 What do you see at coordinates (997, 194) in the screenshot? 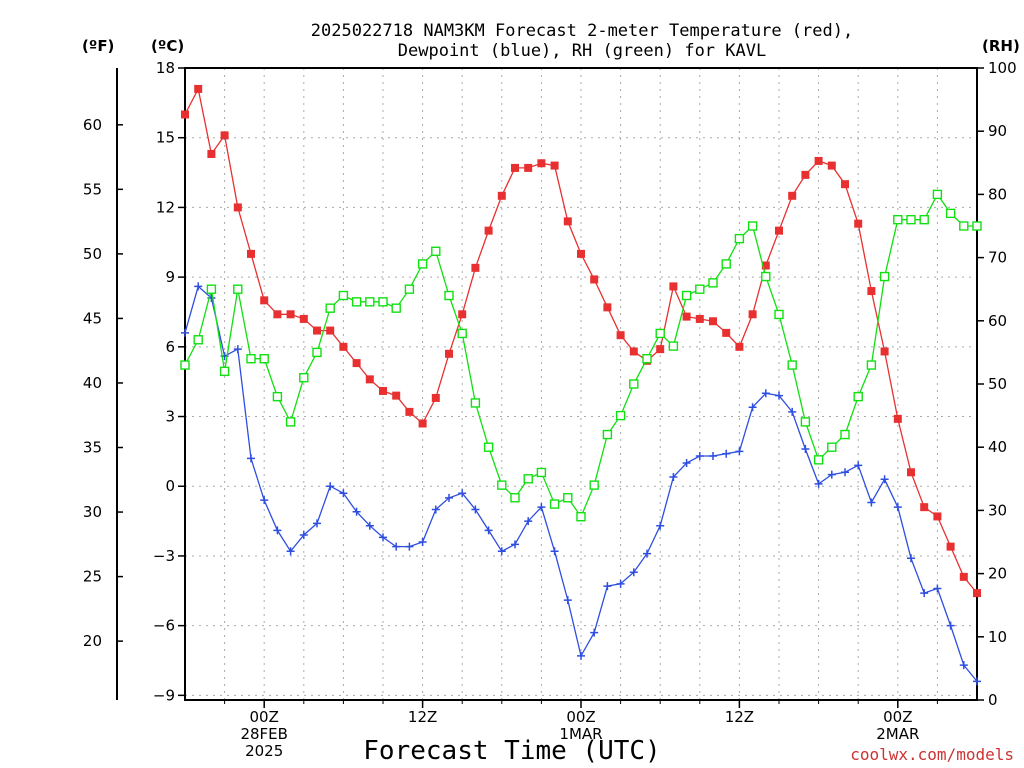
I see `rh-tick-label: 80` at bounding box center [997, 194].